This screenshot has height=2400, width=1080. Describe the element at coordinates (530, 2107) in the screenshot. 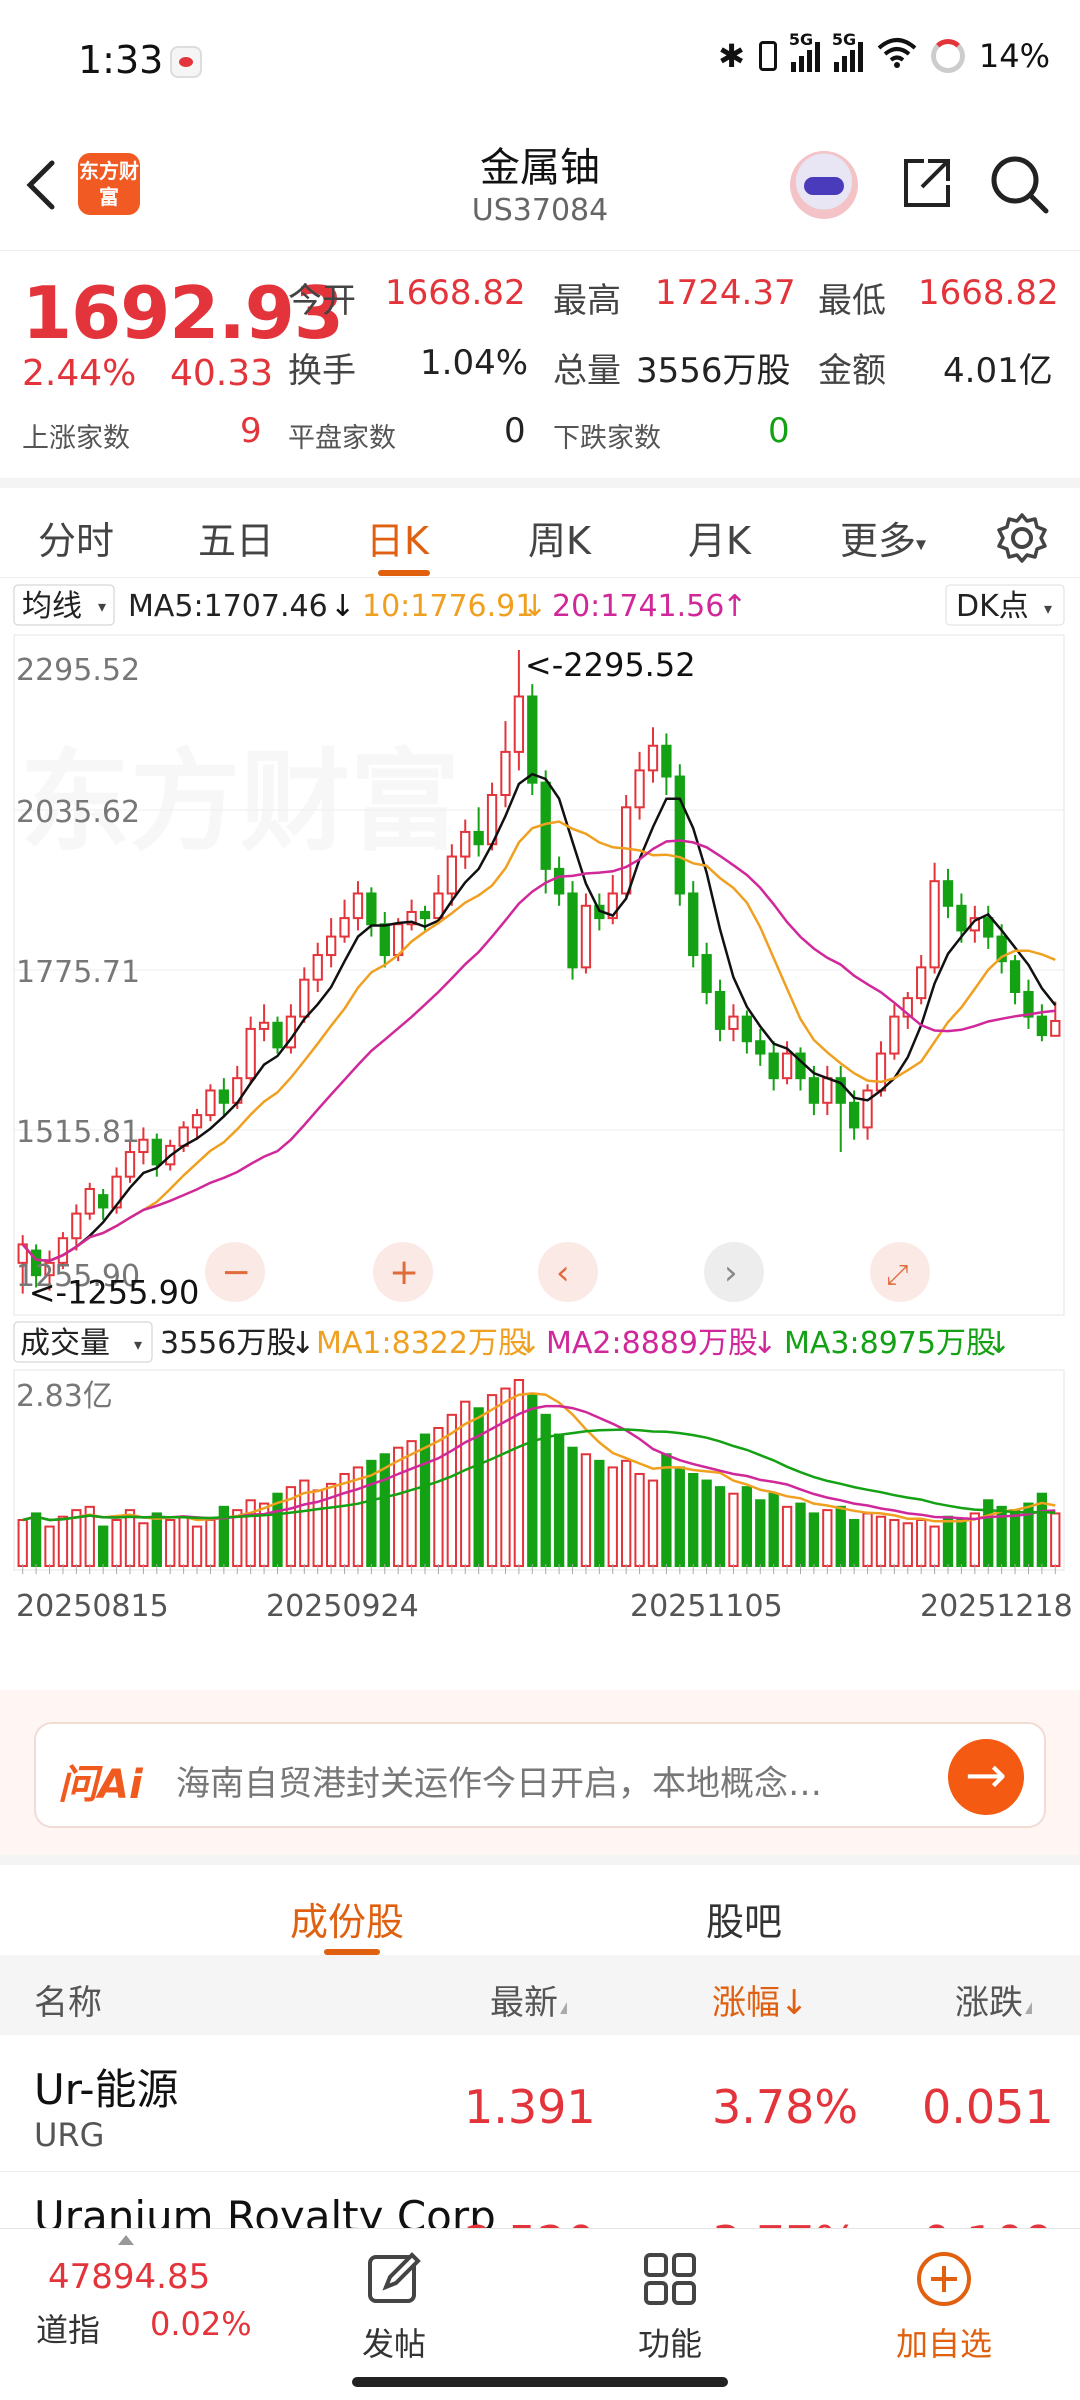

I see `stock-last: 1.391` at that location.